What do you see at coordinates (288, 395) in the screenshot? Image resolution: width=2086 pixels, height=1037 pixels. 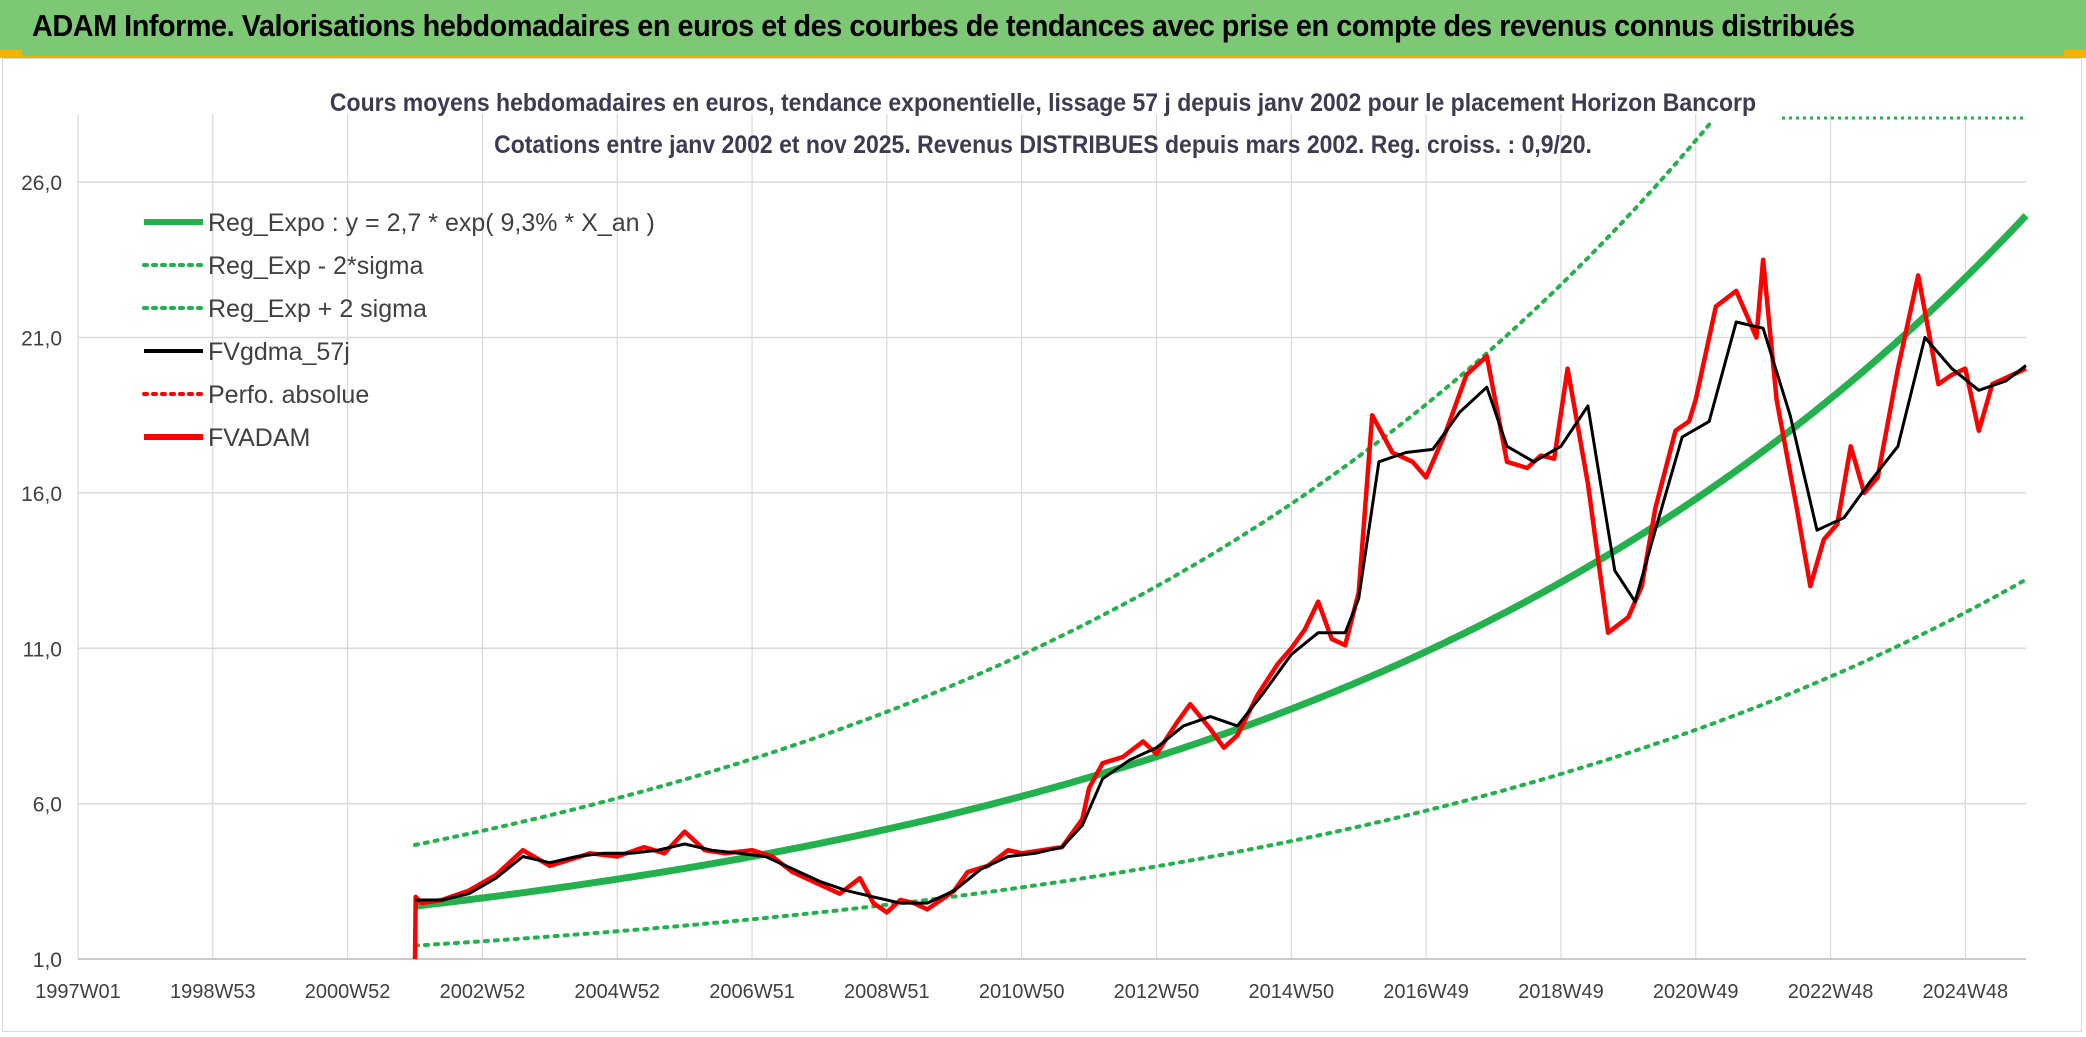 I see `legend-label: Perfo. absolue` at bounding box center [288, 395].